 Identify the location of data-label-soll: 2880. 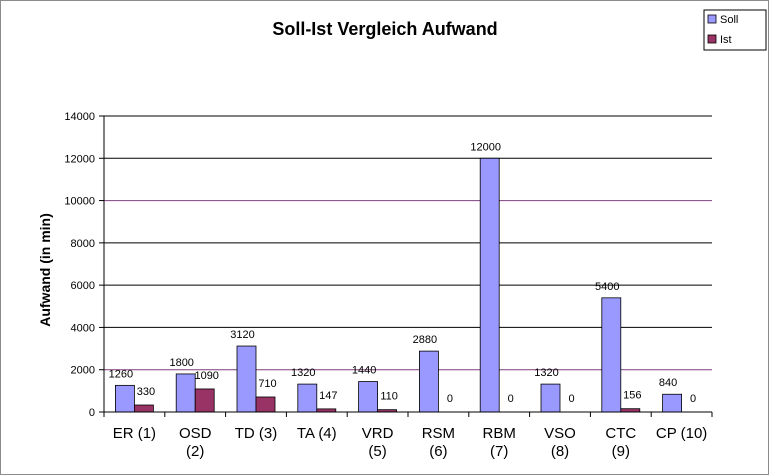
(425, 340).